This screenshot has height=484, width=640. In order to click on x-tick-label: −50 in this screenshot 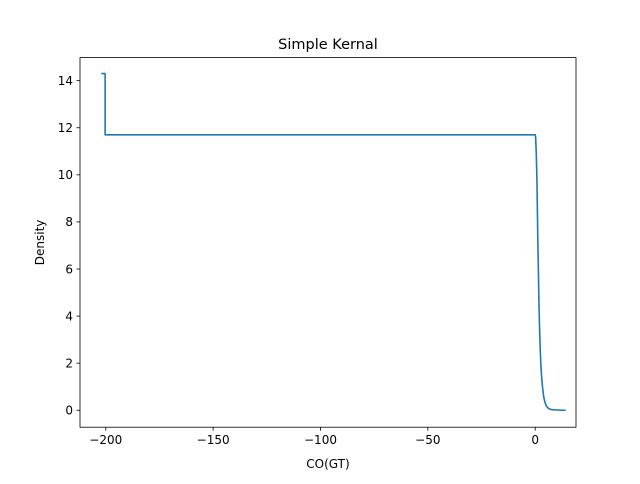, I will do `click(427, 440)`.